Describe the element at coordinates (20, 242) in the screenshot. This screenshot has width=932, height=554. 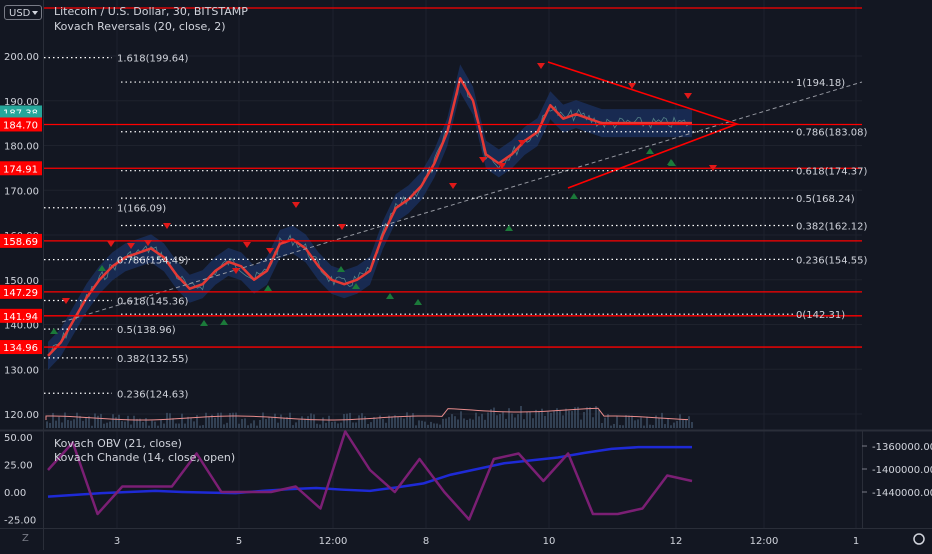
I see `price-label-text: 158.69` at that location.